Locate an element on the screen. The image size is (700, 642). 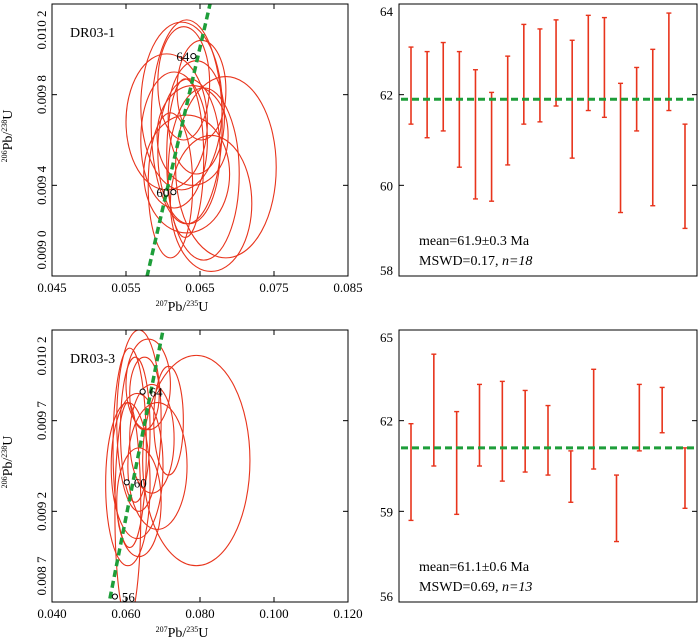
x-tick-label: 0.085 is located at coordinates (347, 287).